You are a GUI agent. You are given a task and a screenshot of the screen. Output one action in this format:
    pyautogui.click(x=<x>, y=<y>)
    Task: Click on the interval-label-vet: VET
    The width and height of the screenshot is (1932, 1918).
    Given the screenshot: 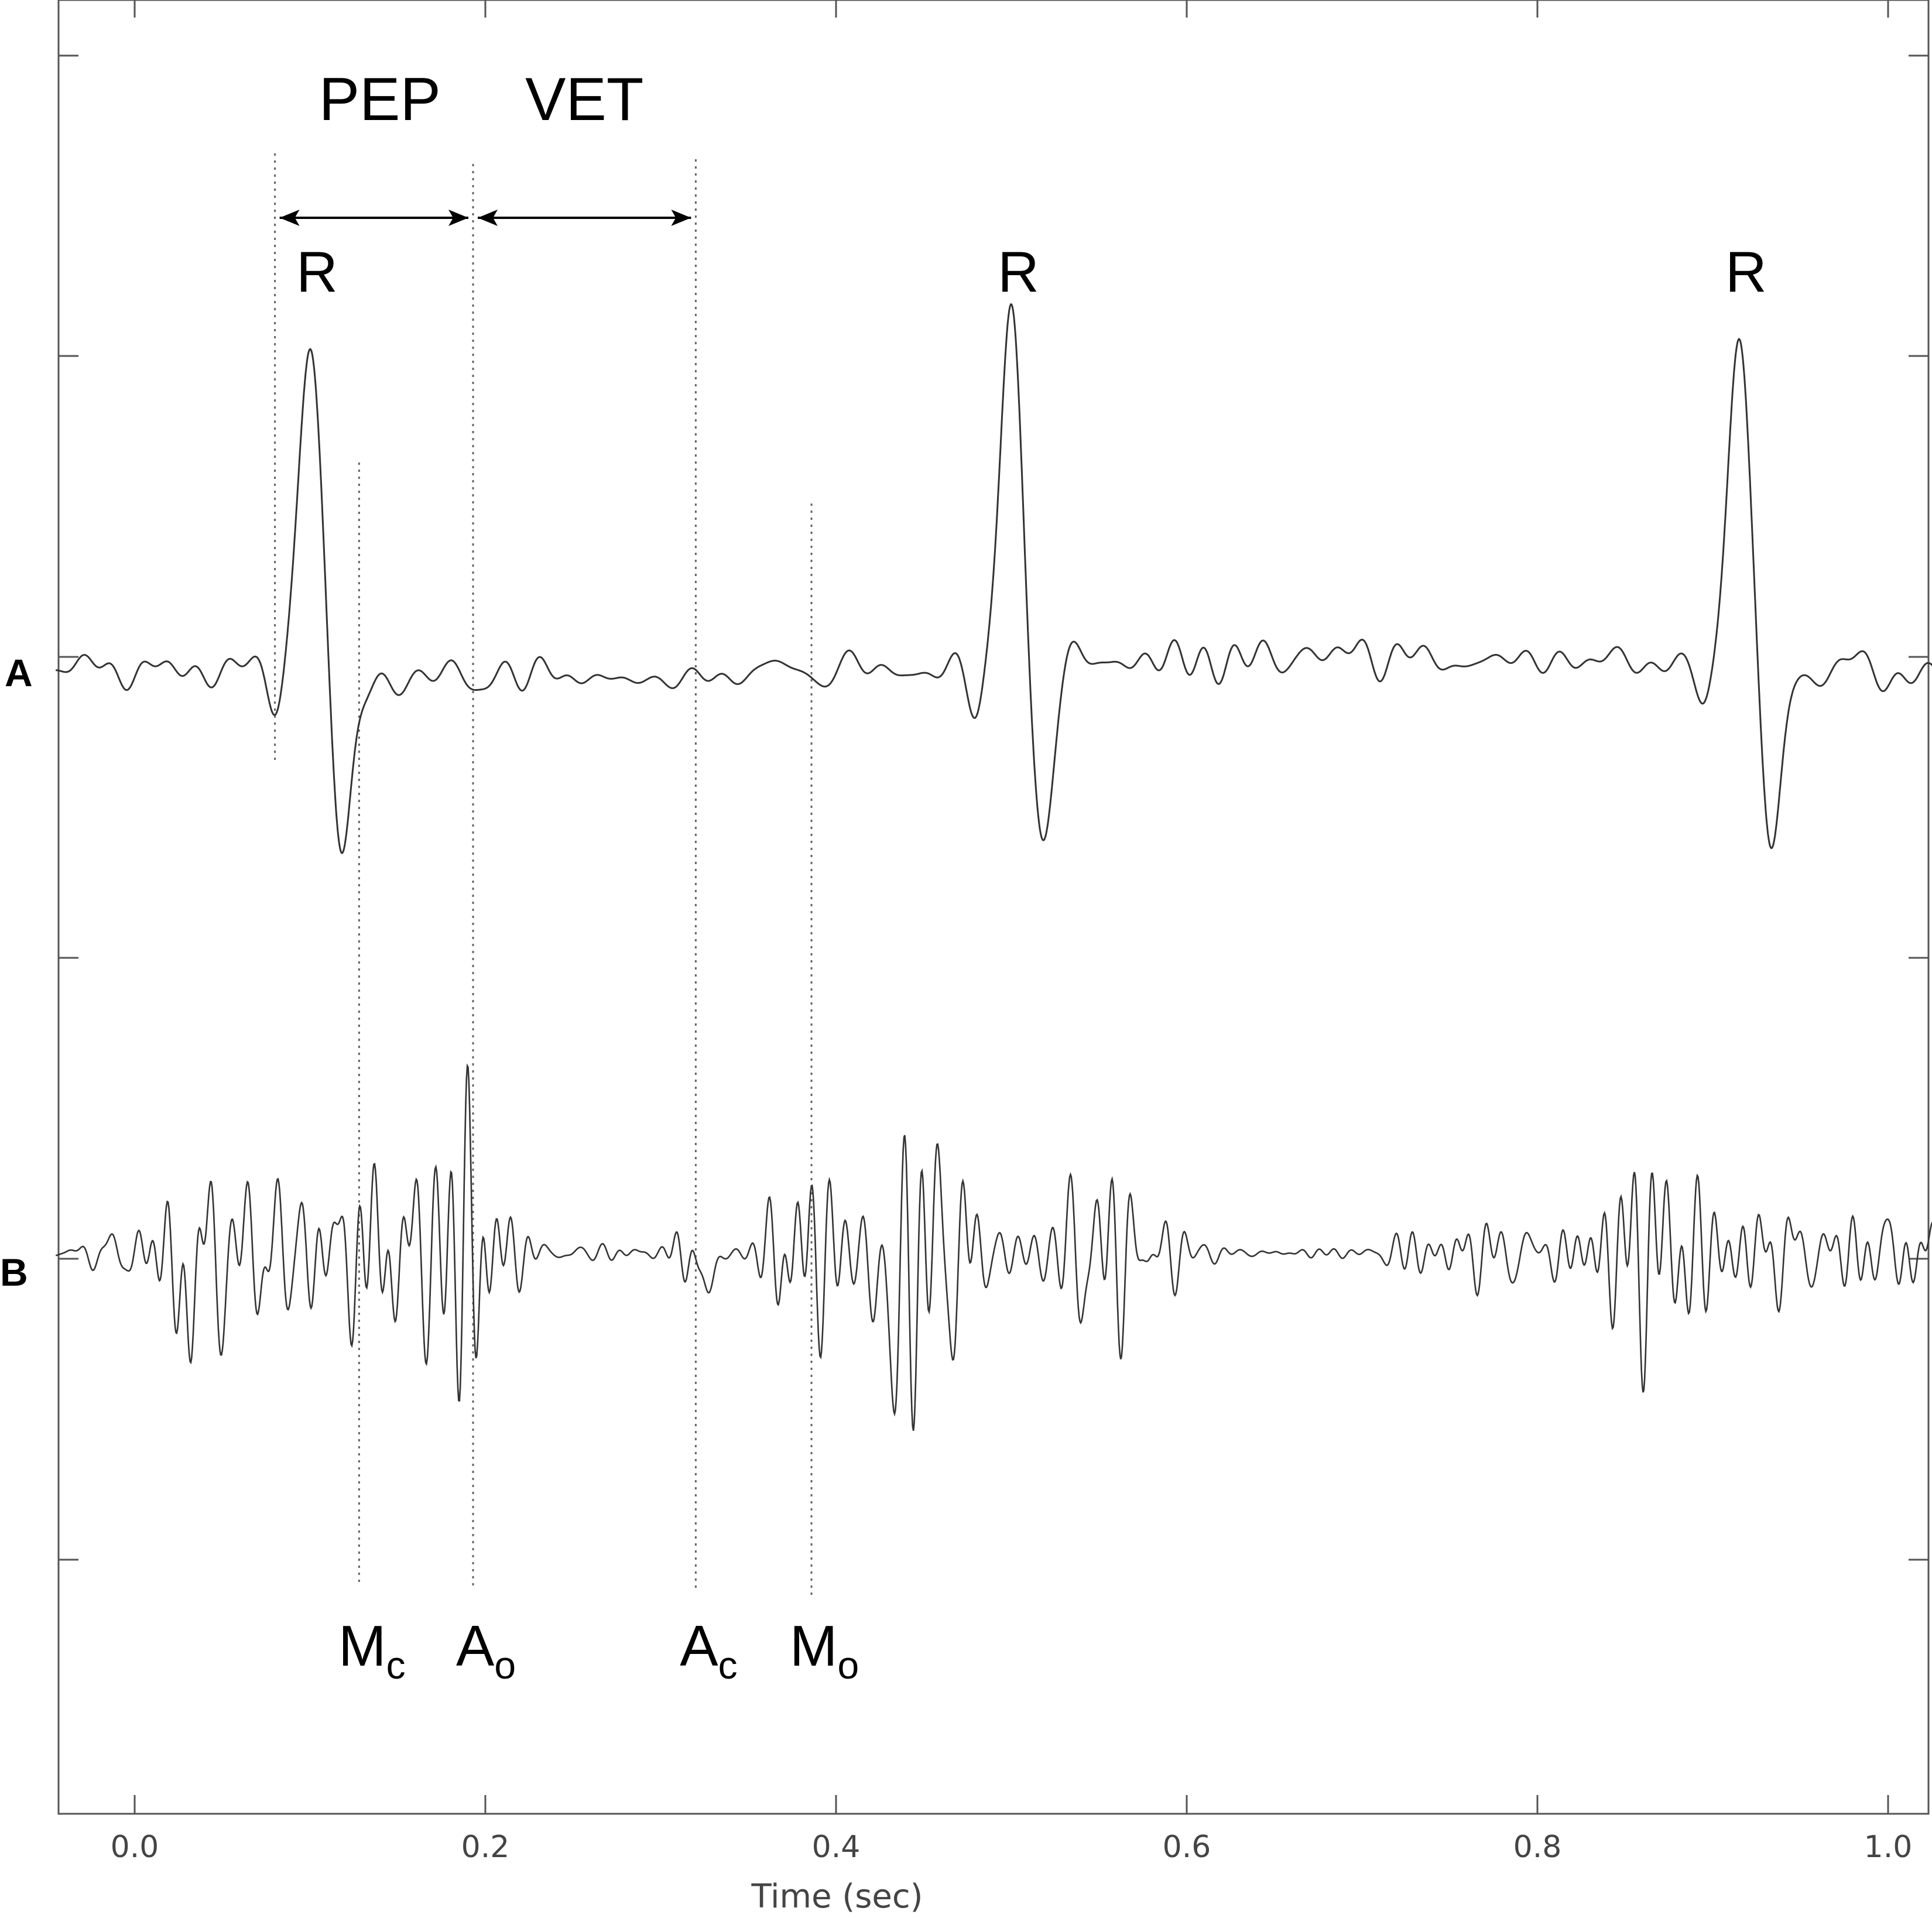 What is the action you would take?
    pyautogui.click(x=584, y=99)
    